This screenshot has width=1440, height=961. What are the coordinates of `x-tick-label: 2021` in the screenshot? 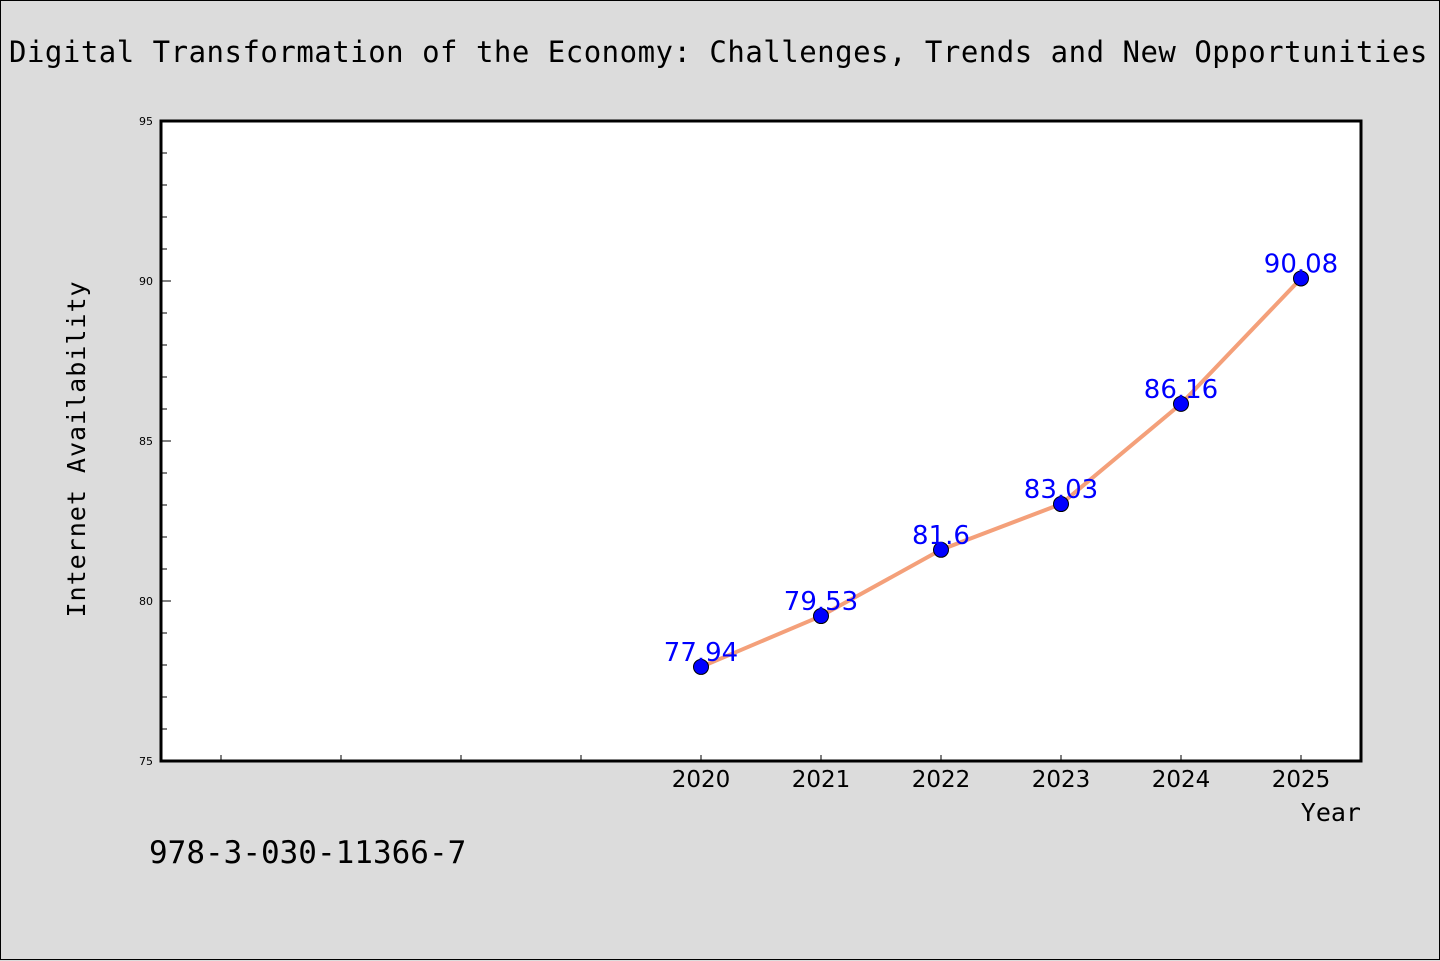 It's located at (821, 780).